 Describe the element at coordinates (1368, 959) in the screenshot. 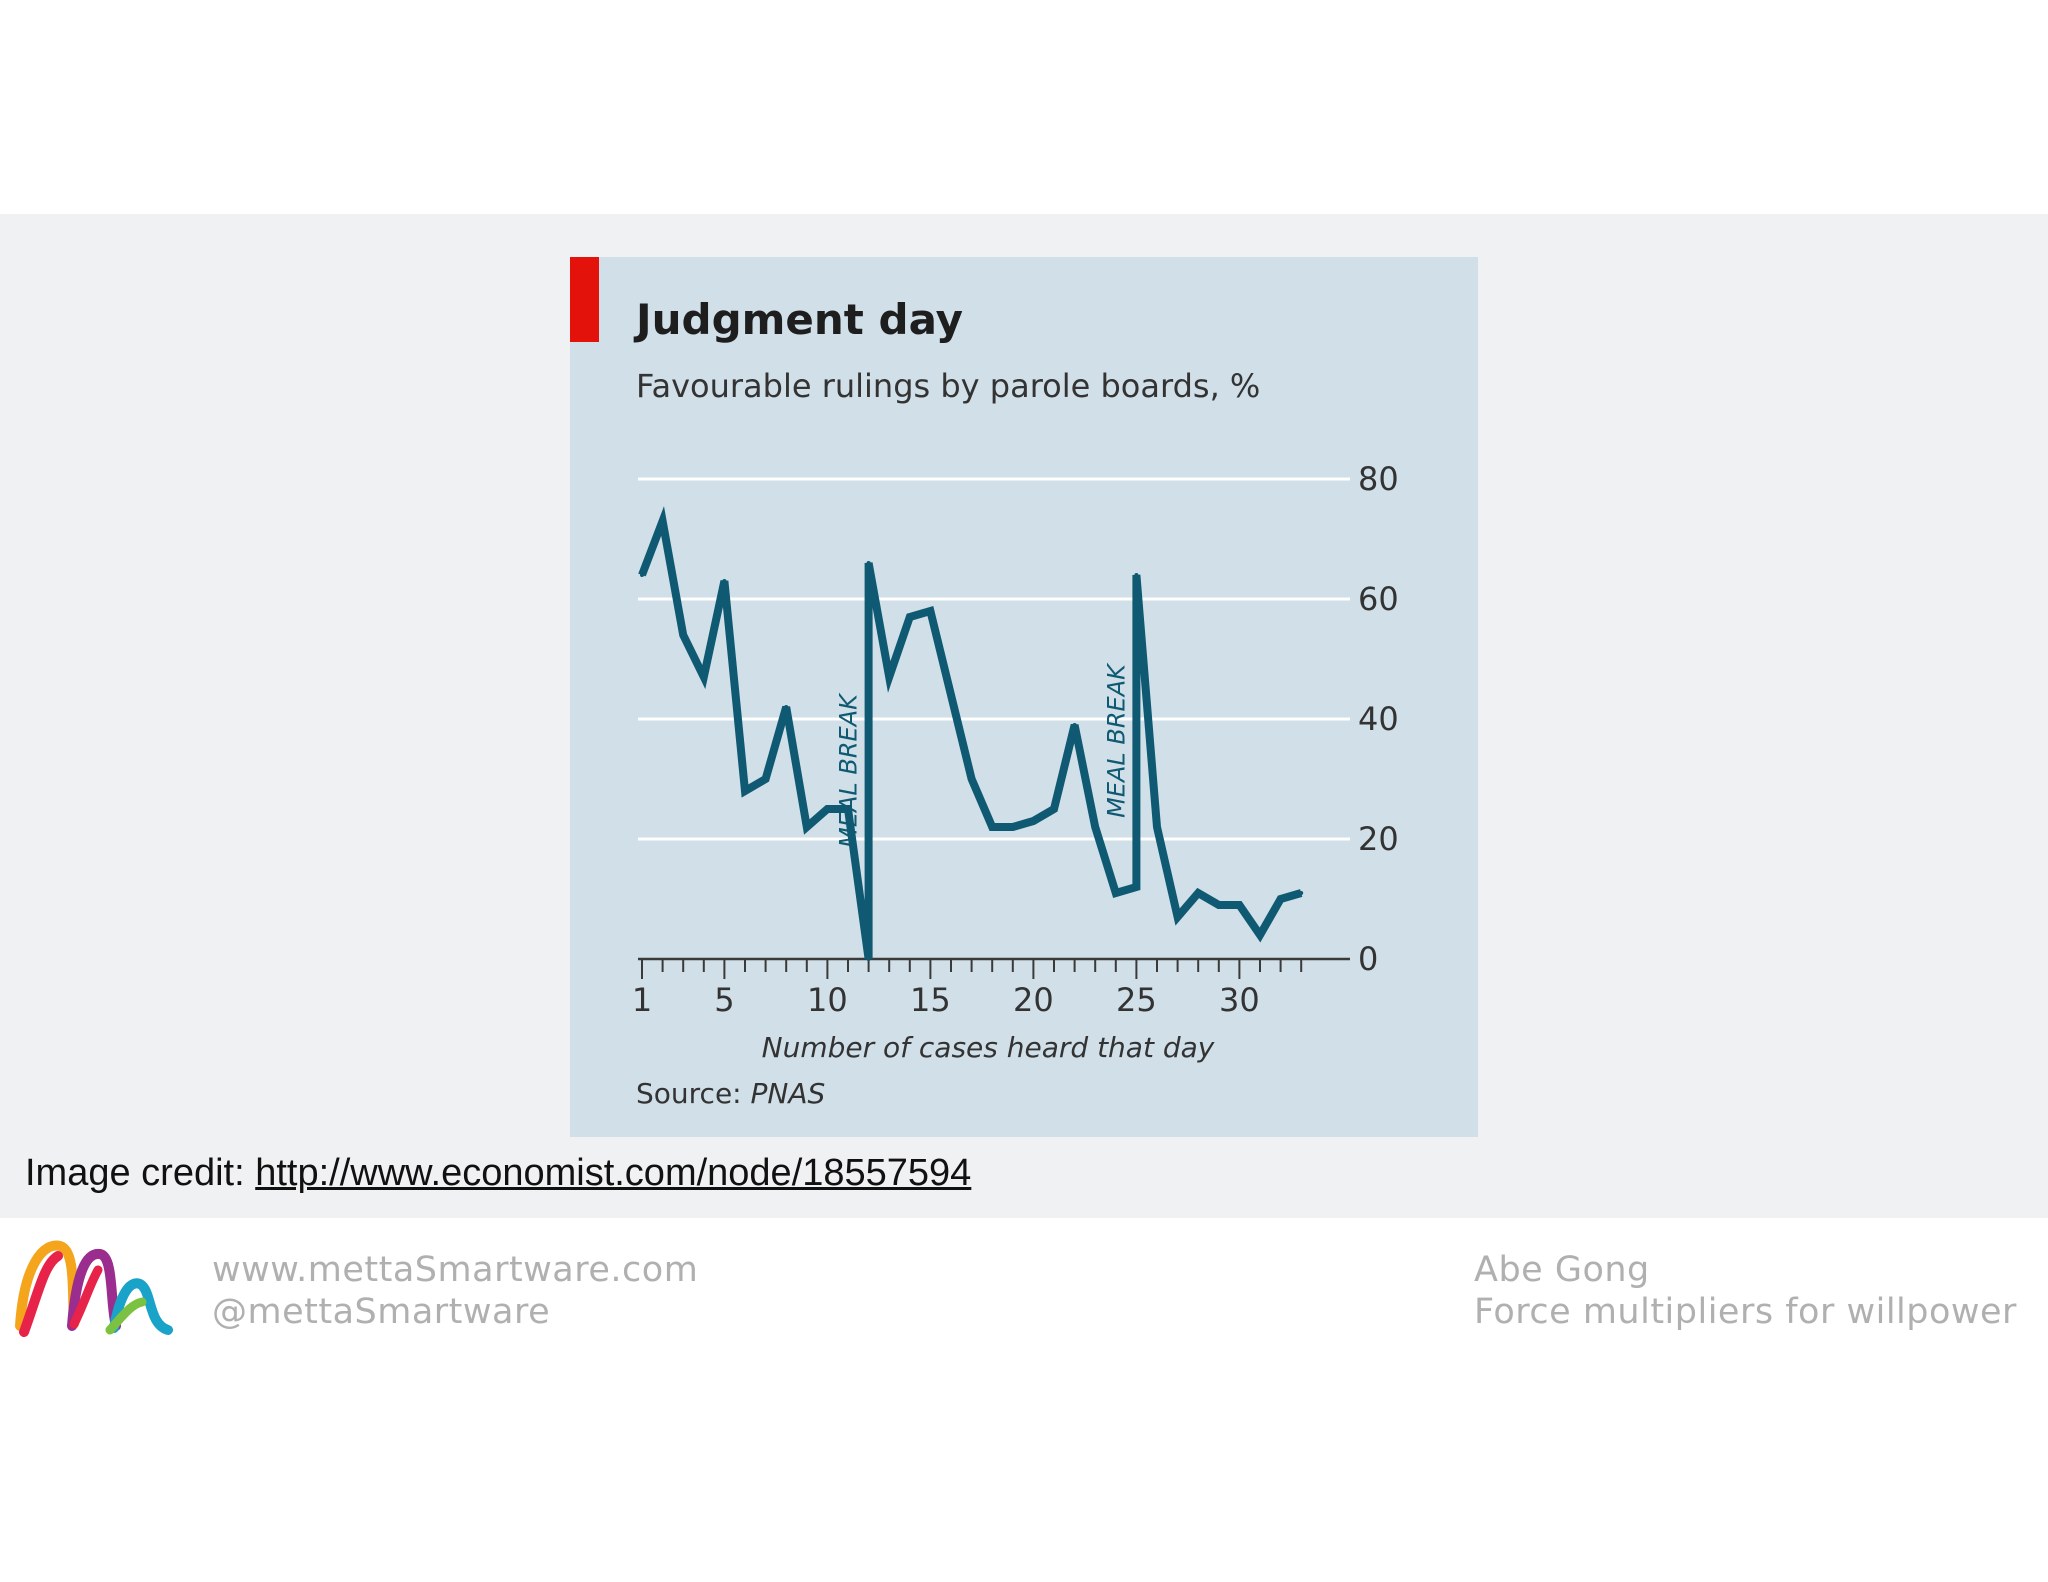

I see `y-tick-label-0: 0` at that location.